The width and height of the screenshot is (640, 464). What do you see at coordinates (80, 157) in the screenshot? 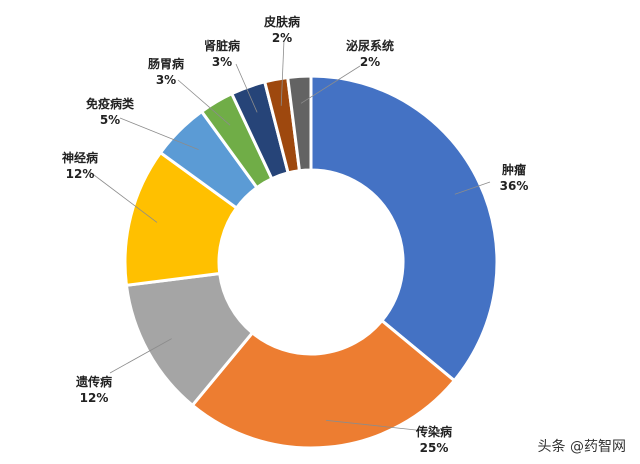
I see `slice-label-3: 神经病` at bounding box center [80, 157].